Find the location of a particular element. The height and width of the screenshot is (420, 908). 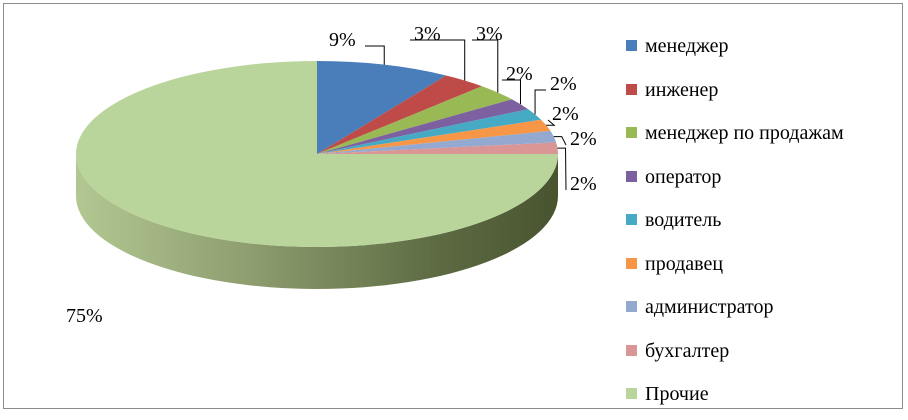

legend-item: инженер is located at coordinates (766, 94).